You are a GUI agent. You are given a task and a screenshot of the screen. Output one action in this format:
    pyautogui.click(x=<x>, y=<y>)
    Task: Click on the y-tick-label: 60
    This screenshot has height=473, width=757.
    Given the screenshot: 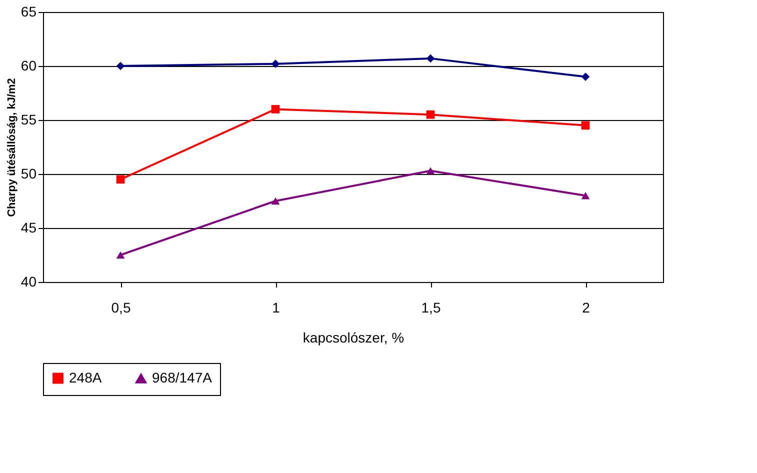 What is the action you would take?
    pyautogui.click(x=28, y=66)
    